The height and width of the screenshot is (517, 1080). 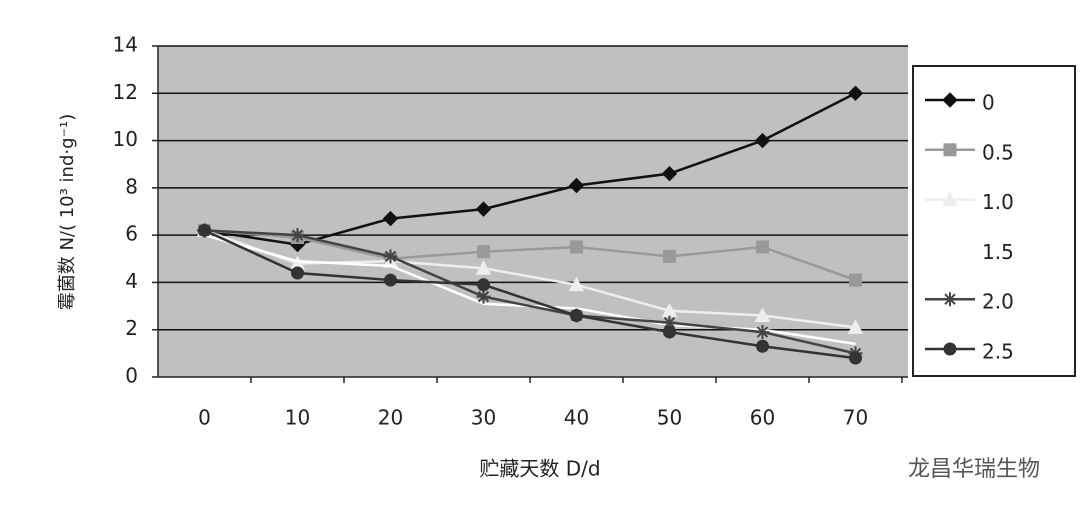 I want to click on y-tick-label: 14, so click(x=125, y=45).